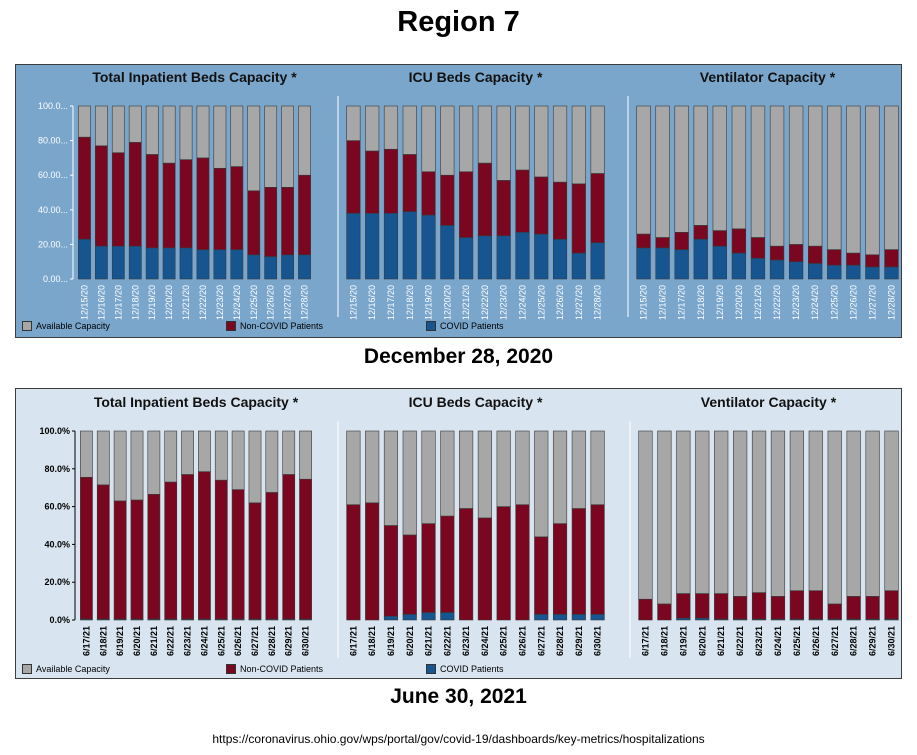 This screenshot has width=917, height=755. What do you see at coordinates (66, 326) in the screenshot?
I see `legend-item-available: Available Capacity` at bounding box center [66, 326].